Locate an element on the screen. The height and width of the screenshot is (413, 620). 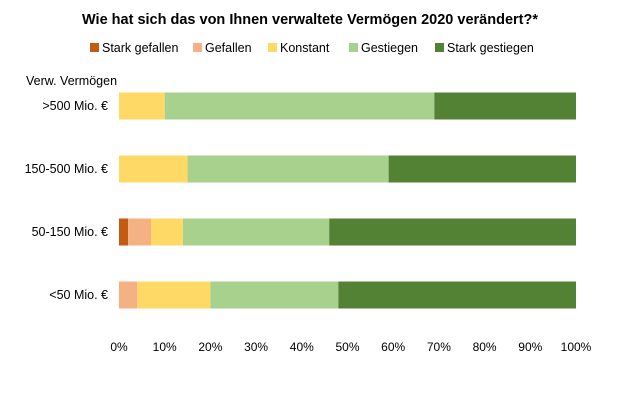
legend-item-gestiegen: Gestiegen is located at coordinates (383, 48).